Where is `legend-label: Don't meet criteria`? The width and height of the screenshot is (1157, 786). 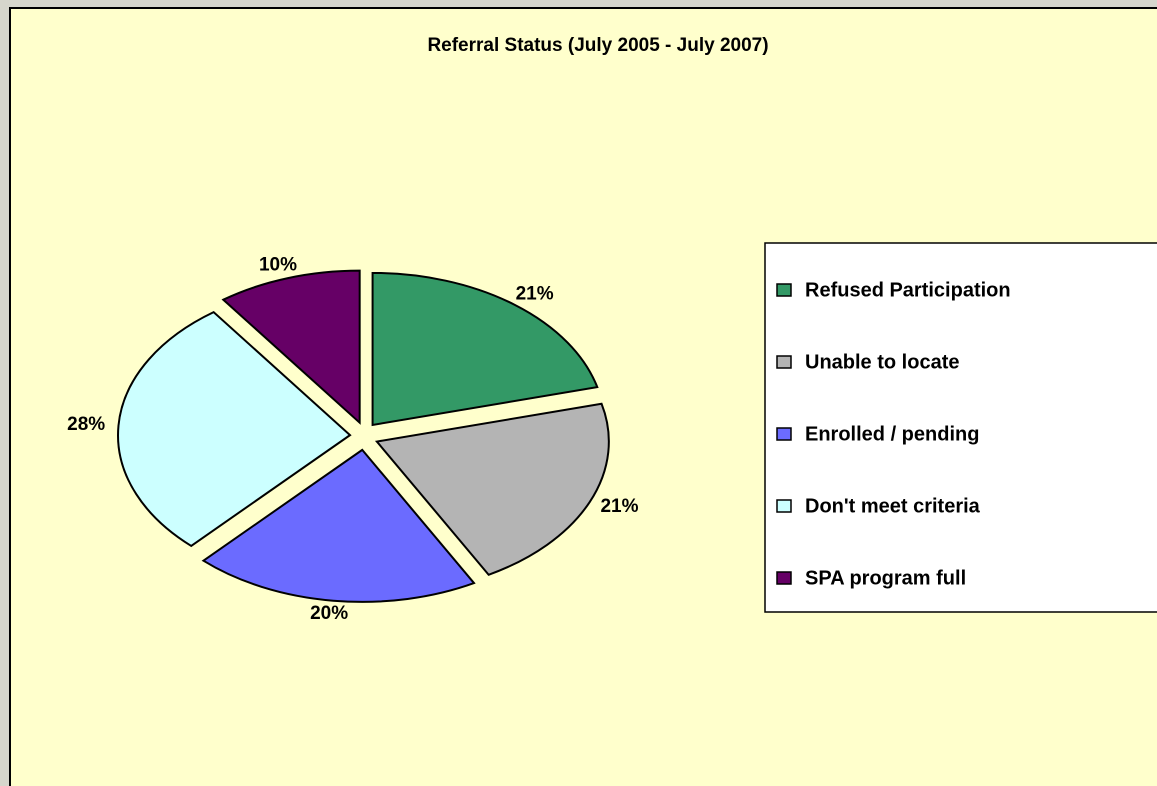
legend-label: Don't meet criteria is located at coordinates (893, 506).